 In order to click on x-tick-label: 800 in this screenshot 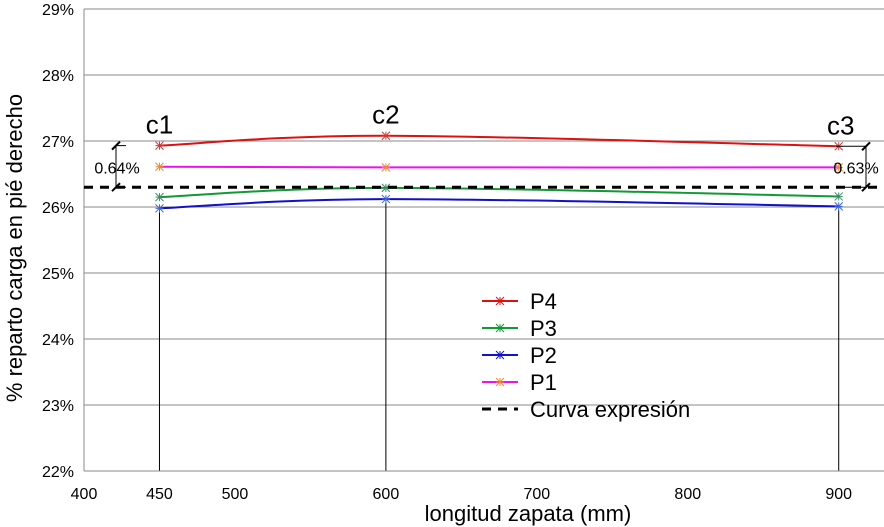, I will do `click(687, 494)`.